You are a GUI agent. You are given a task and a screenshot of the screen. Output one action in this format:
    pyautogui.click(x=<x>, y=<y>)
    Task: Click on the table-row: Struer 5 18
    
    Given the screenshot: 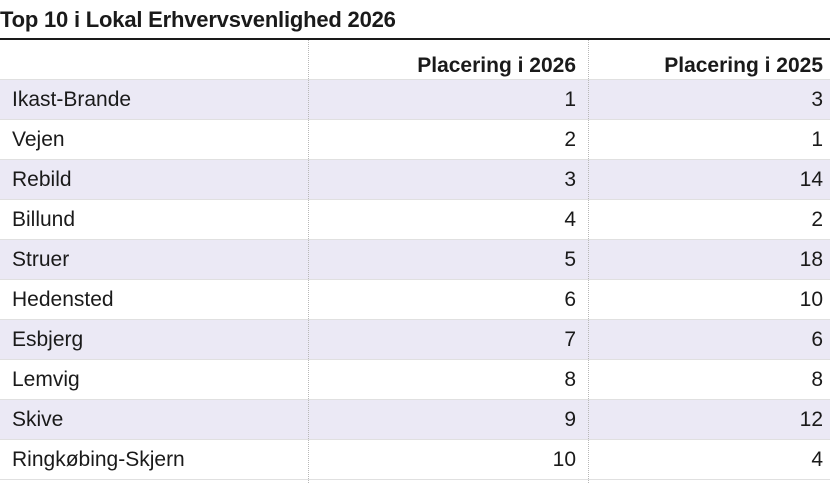 What is the action you would take?
    pyautogui.click(x=415, y=260)
    